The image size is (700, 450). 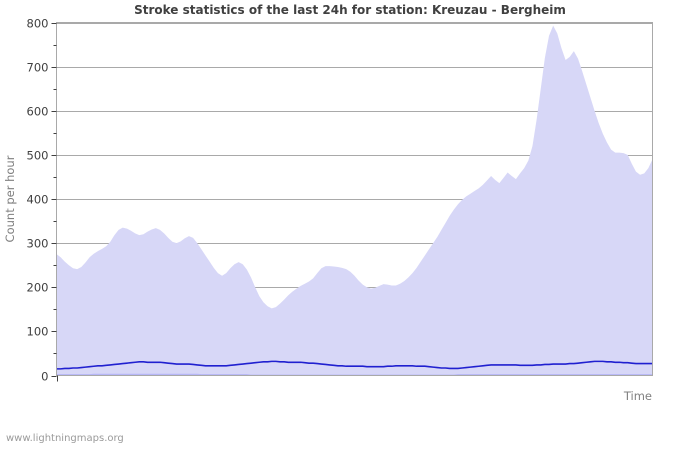 I want to click on y-tick-label: 500, so click(x=38, y=156).